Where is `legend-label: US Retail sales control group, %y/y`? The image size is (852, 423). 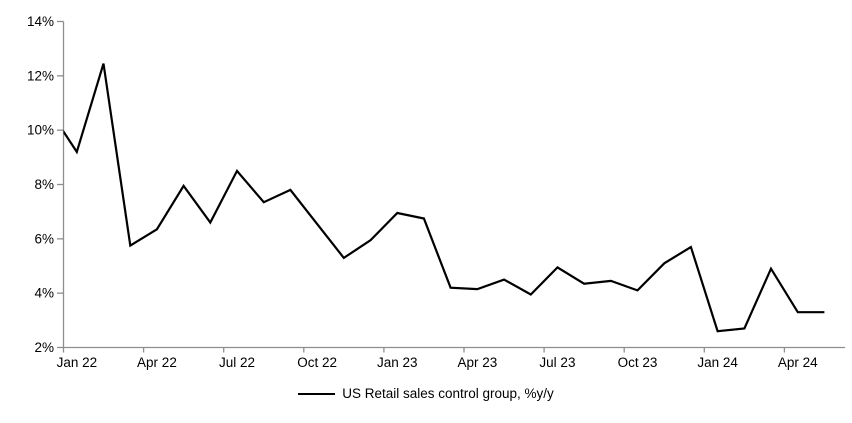 legend-label: US Retail sales control group, %y/y is located at coordinates (448, 393).